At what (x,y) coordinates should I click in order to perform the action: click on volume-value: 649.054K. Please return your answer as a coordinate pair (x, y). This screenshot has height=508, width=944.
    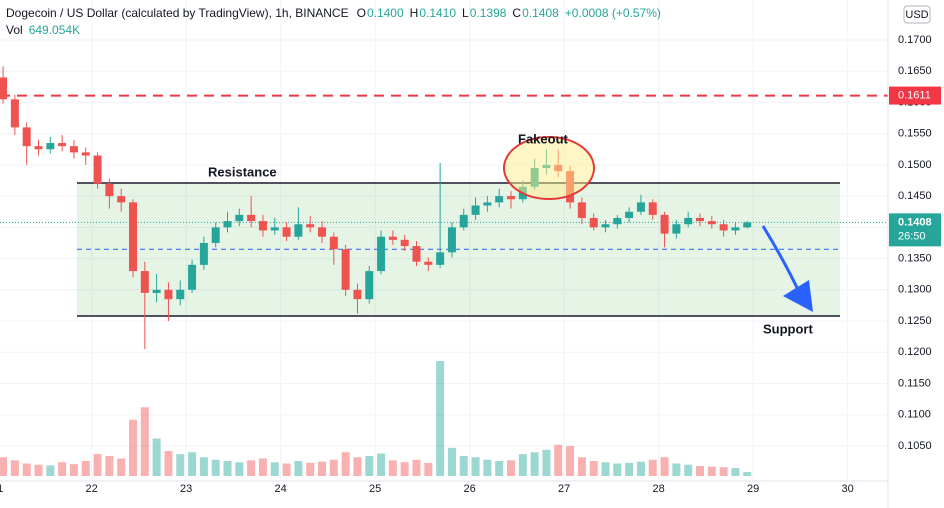
    Looking at the image, I should click on (54, 30).